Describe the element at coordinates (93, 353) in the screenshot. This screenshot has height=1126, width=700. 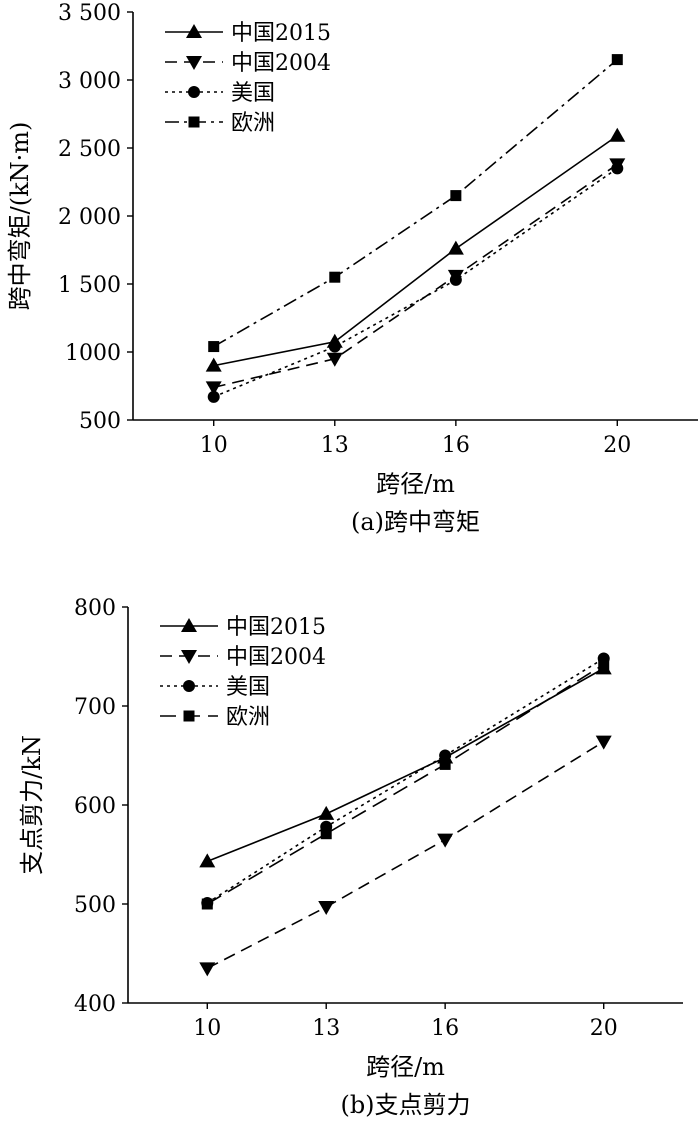
I see `y-tick-label: 1000` at that location.